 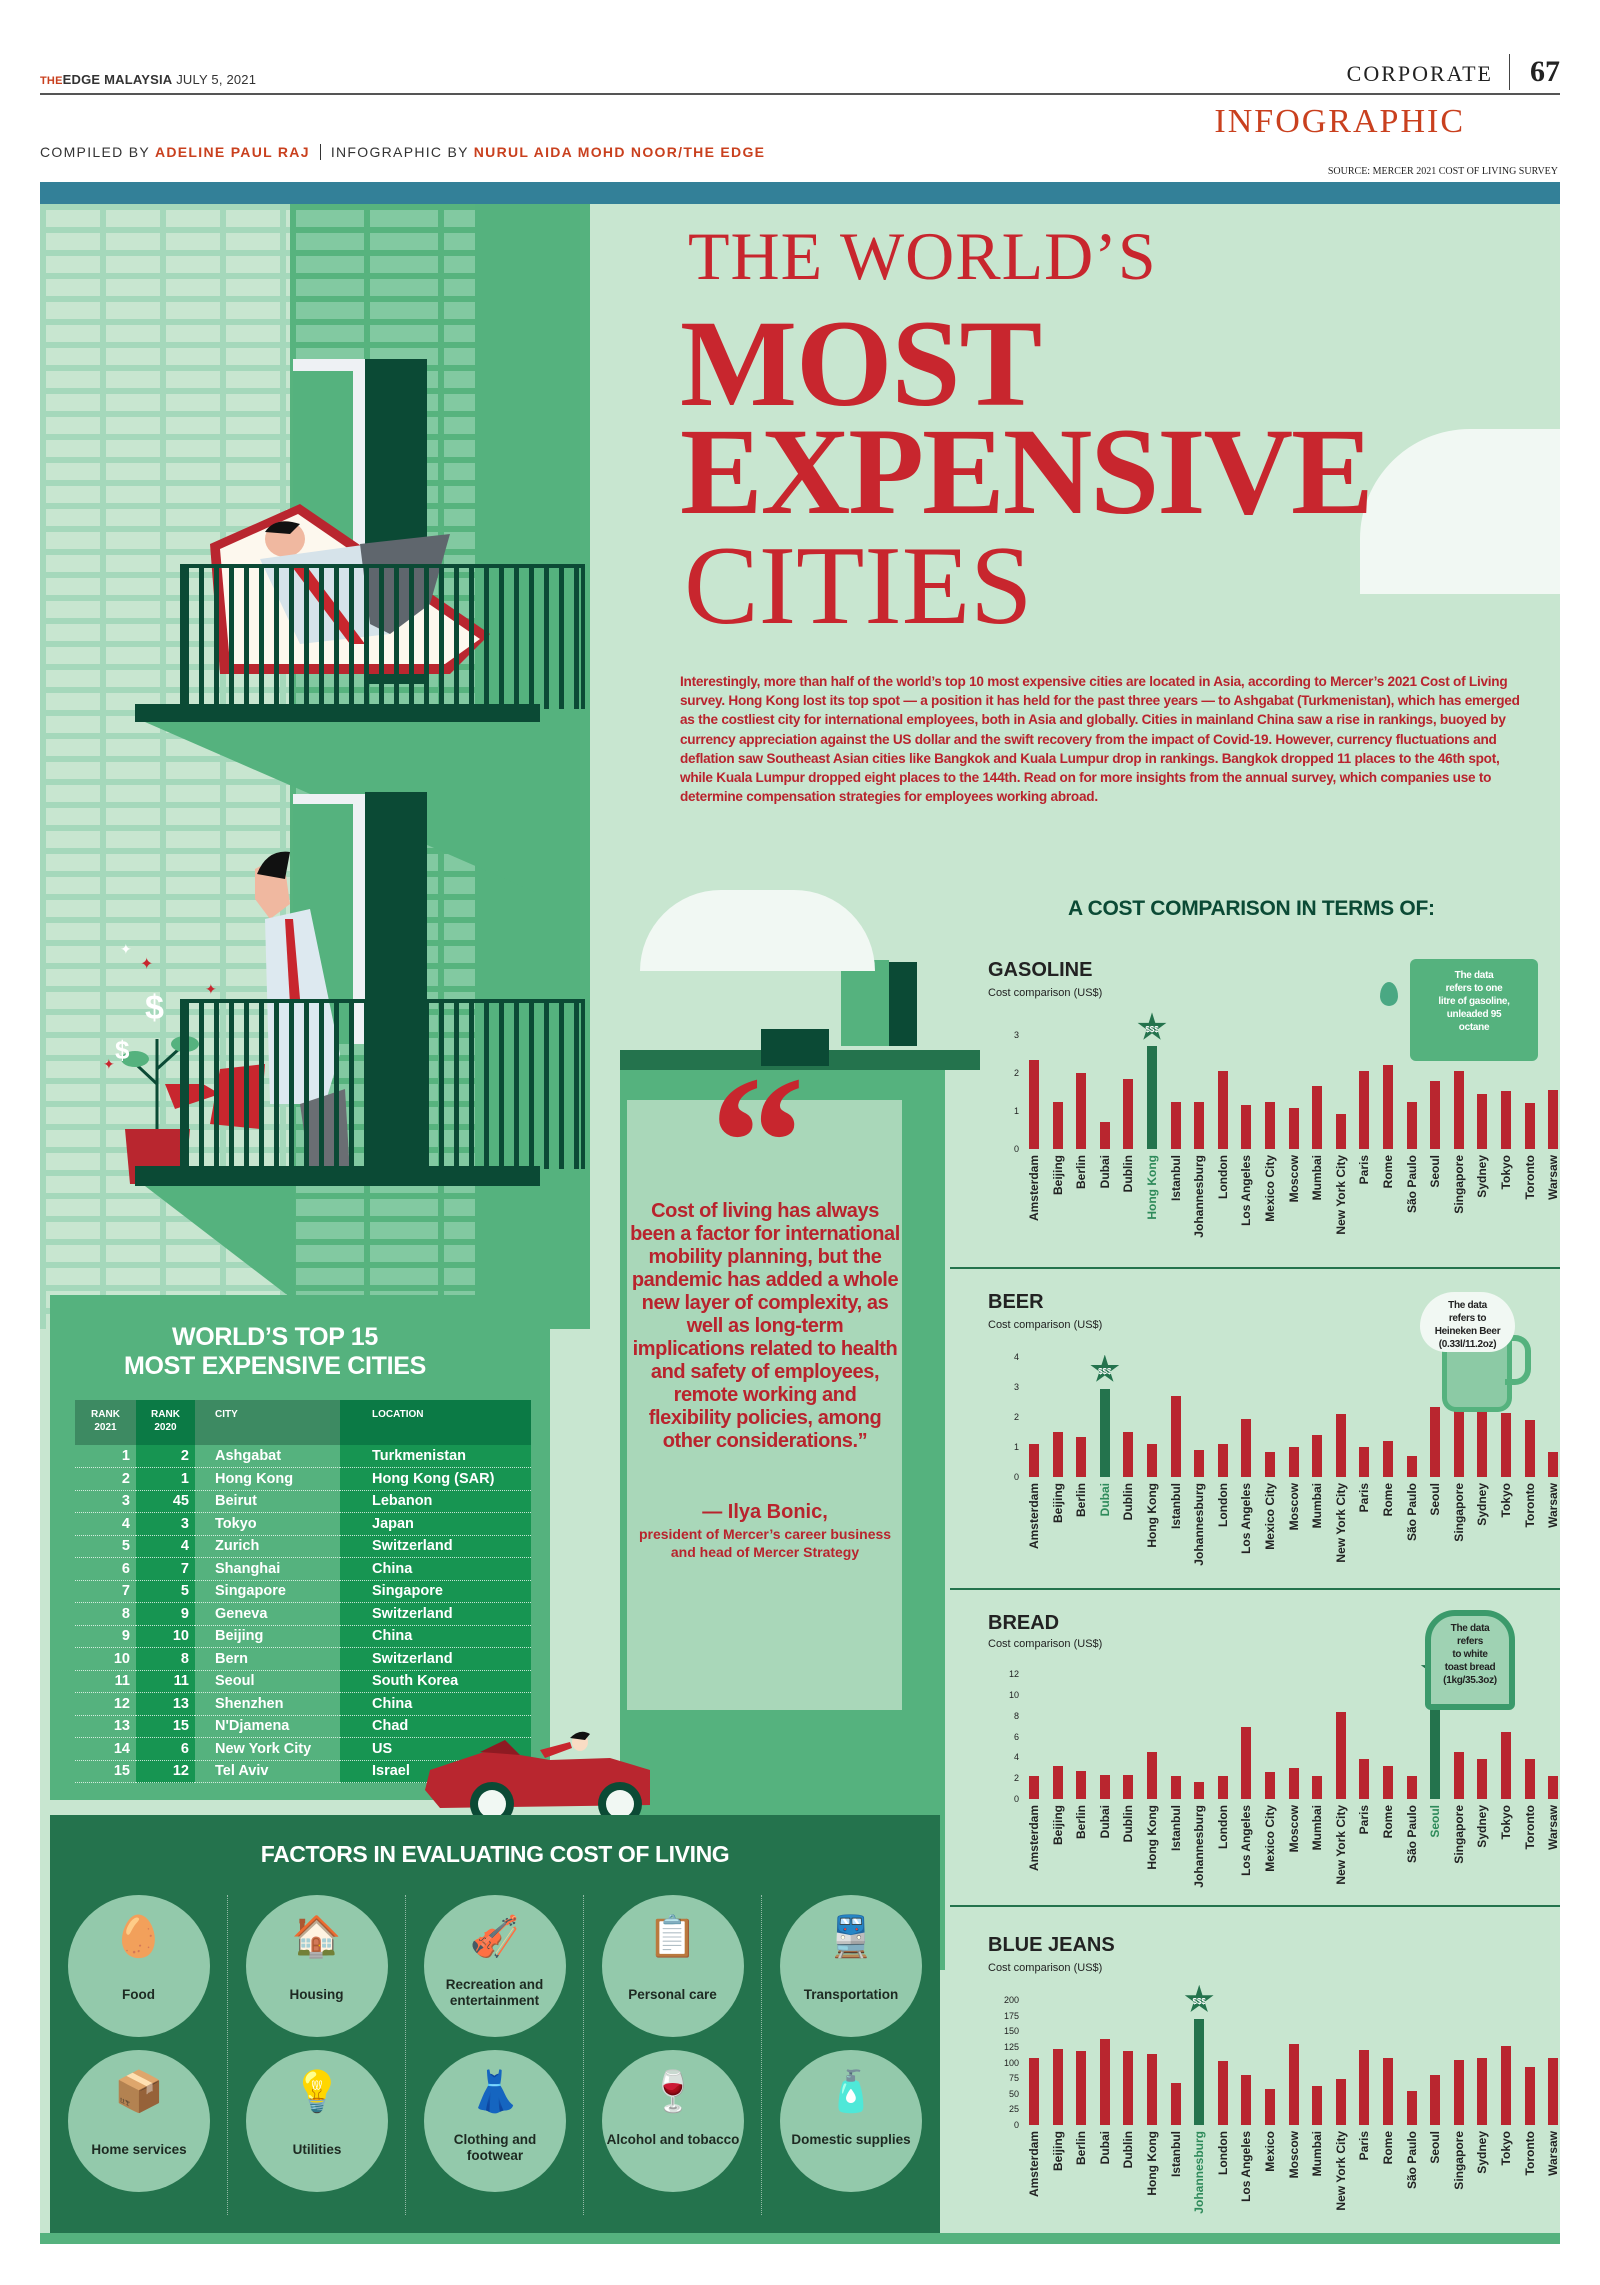 I want to click on location-cell: Chad, so click(x=435, y=1726).